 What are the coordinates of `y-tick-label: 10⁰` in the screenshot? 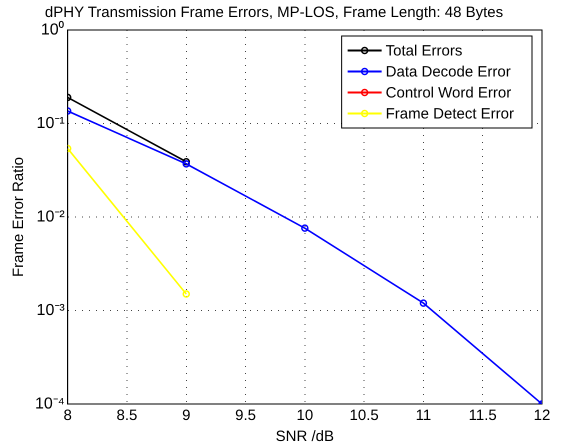 It's located at (52, 29).